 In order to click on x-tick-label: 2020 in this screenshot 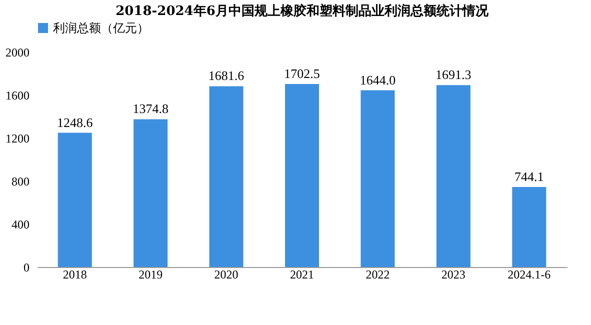, I will do `click(226, 275)`.